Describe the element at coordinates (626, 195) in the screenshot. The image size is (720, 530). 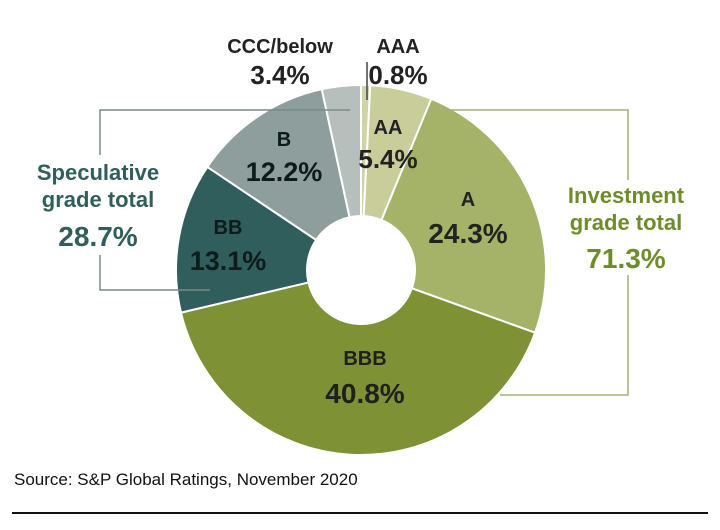
I see `group-name-investment-grade-total-line1: Investment` at that location.